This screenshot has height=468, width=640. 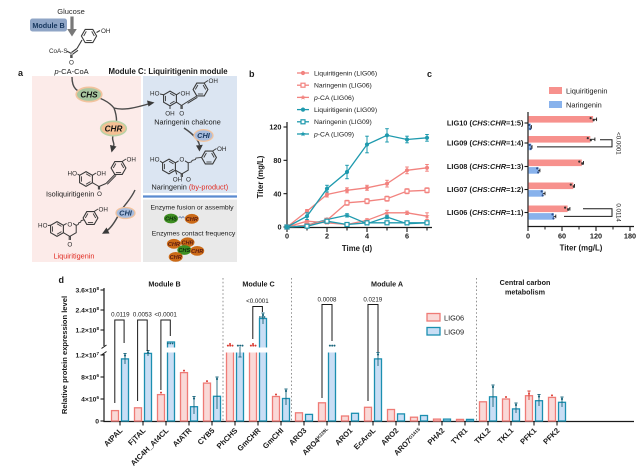 What do you see at coordinates (58, 51) in the screenshot?
I see `svg-text: CoA-S` at bounding box center [58, 51].